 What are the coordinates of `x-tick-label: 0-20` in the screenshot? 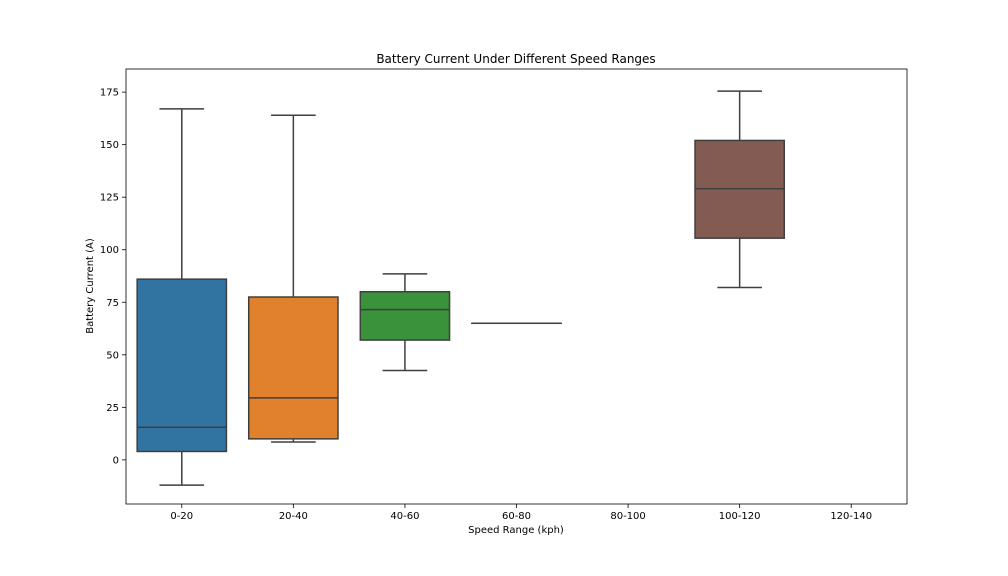 It's located at (181, 516).